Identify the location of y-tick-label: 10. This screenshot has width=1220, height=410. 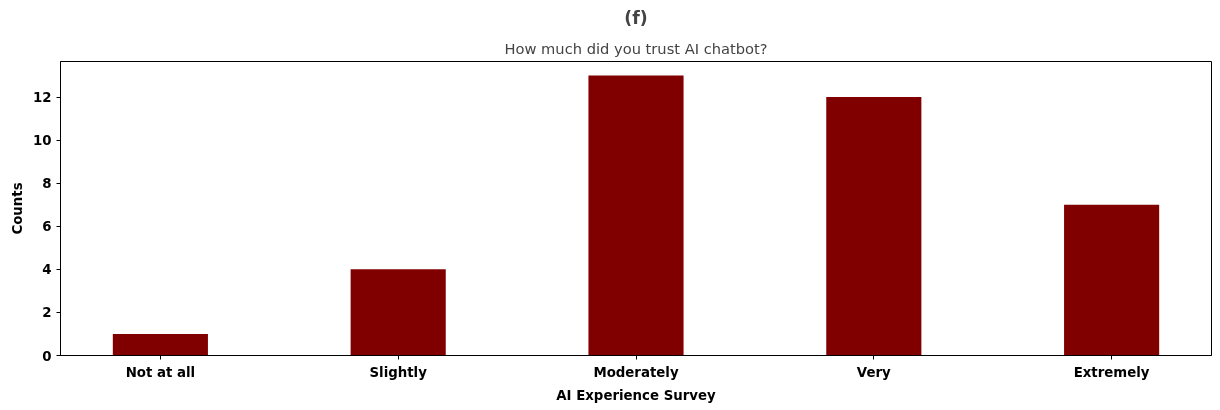
(42, 141).